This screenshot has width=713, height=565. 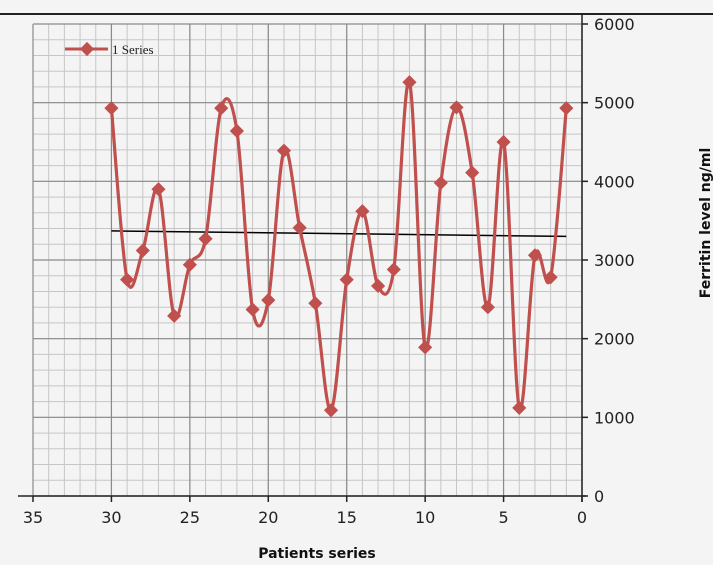 I want to click on x-tick-label: 15, so click(x=347, y=517).